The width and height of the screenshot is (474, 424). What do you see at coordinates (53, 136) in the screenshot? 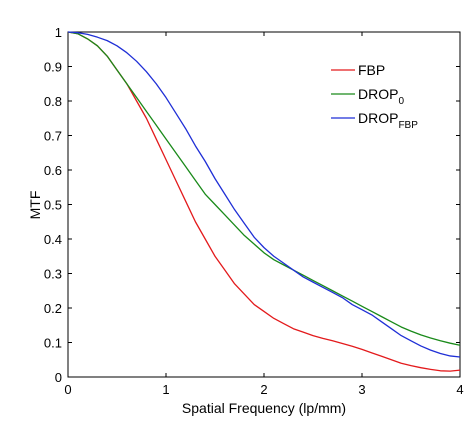
I see `y-tick-label: 0.7` at bounding box center [53, 136].